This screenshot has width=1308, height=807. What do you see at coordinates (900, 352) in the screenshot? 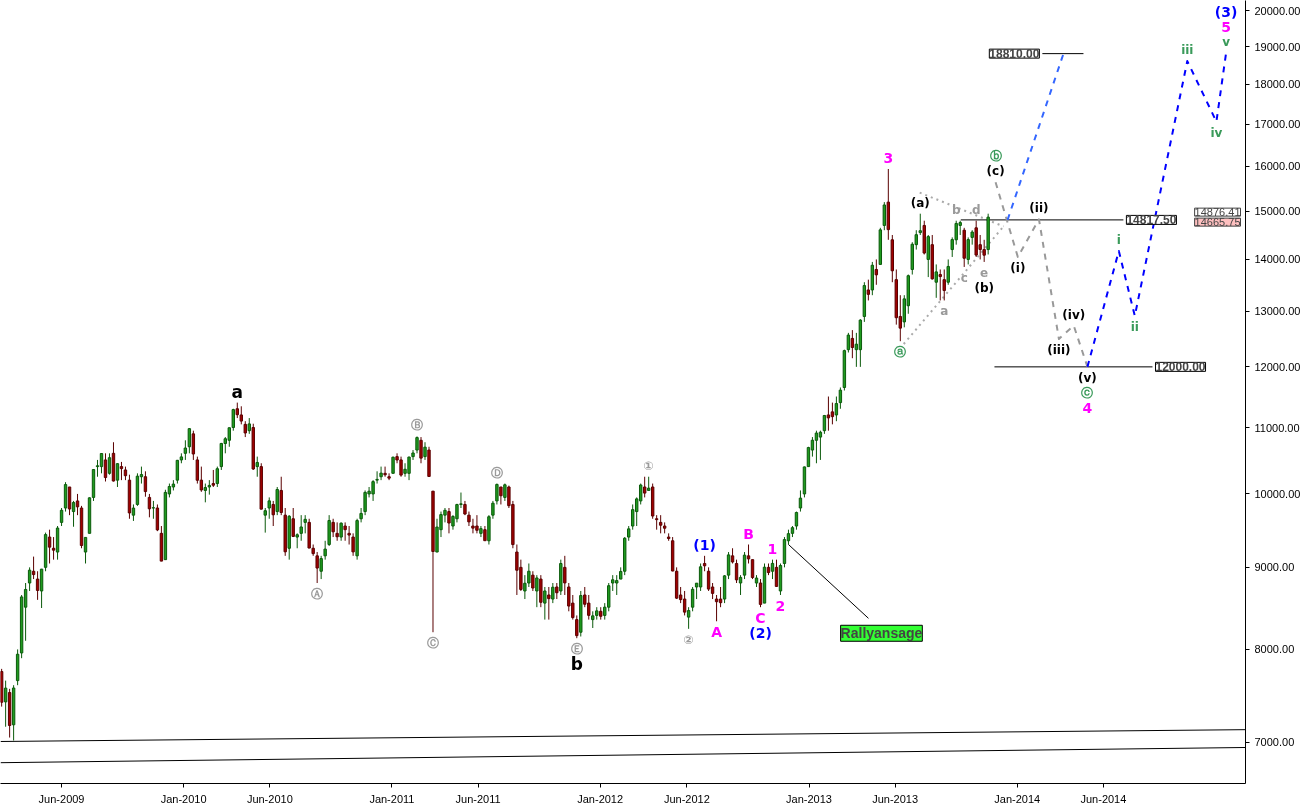
I see `annotation: ⓐ` at bounding box center [900, 352].